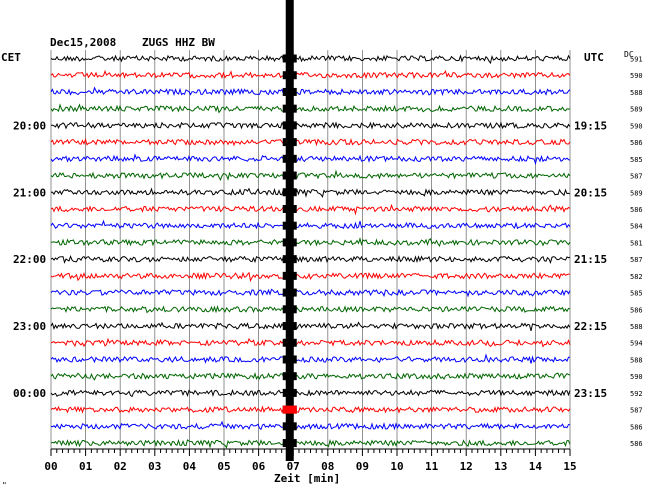 The width and height of the screenshot is (650, 494). Describe the element at coordinates (223, 466) in the screenshot. I see `x-tick-label: 05` at that location.